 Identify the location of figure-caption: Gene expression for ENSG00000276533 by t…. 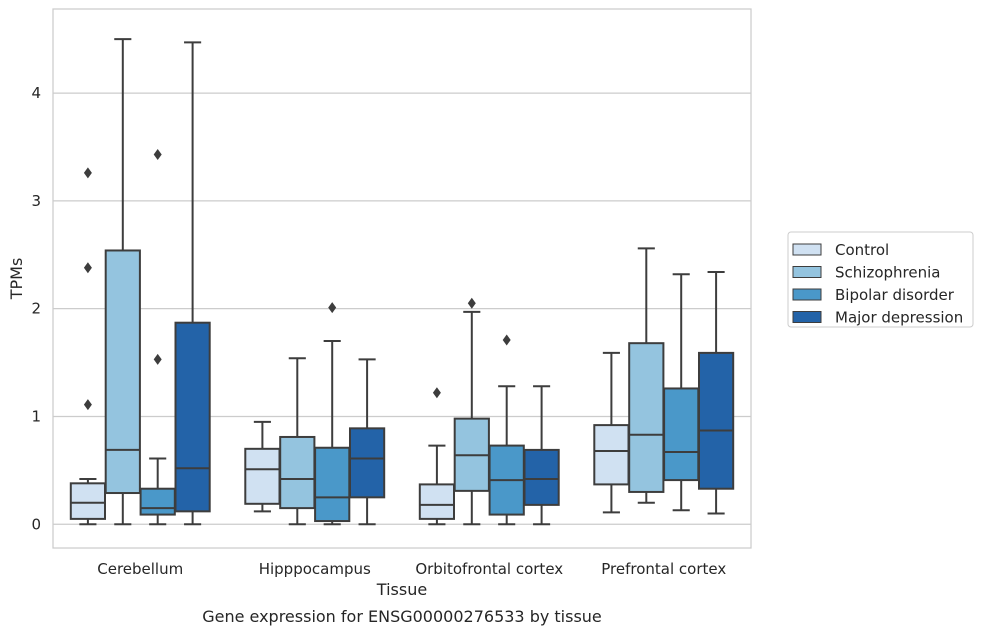
(402, 616).